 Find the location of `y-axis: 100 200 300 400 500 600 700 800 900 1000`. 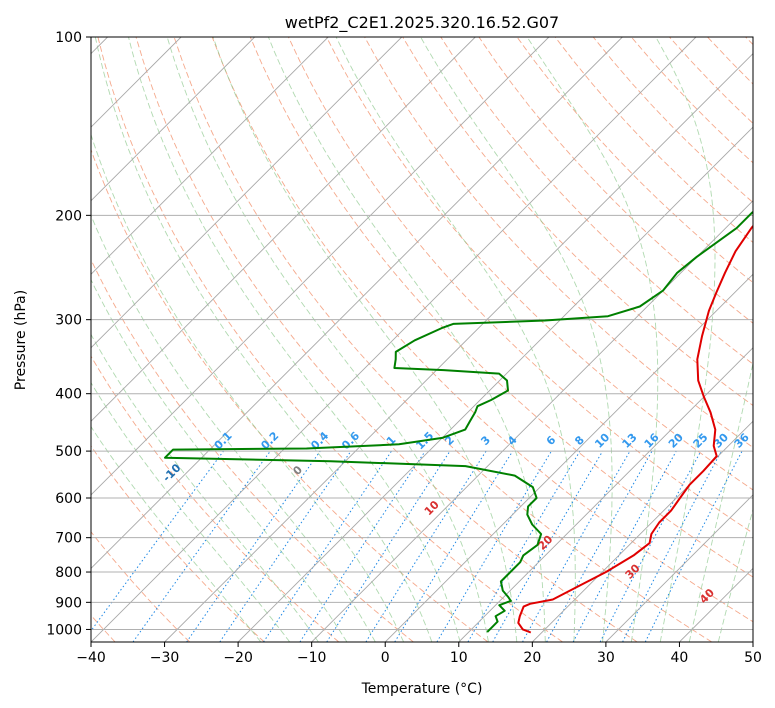

y-axis: 100 200 300 400 500 600 700 800 900 1000 is located at coordinates (68, 334).